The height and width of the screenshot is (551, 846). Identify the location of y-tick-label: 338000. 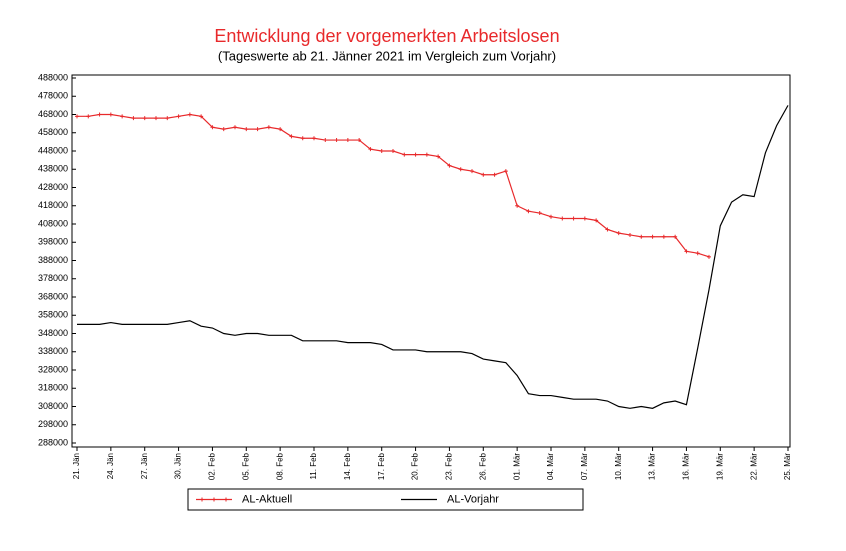
(53, 351).